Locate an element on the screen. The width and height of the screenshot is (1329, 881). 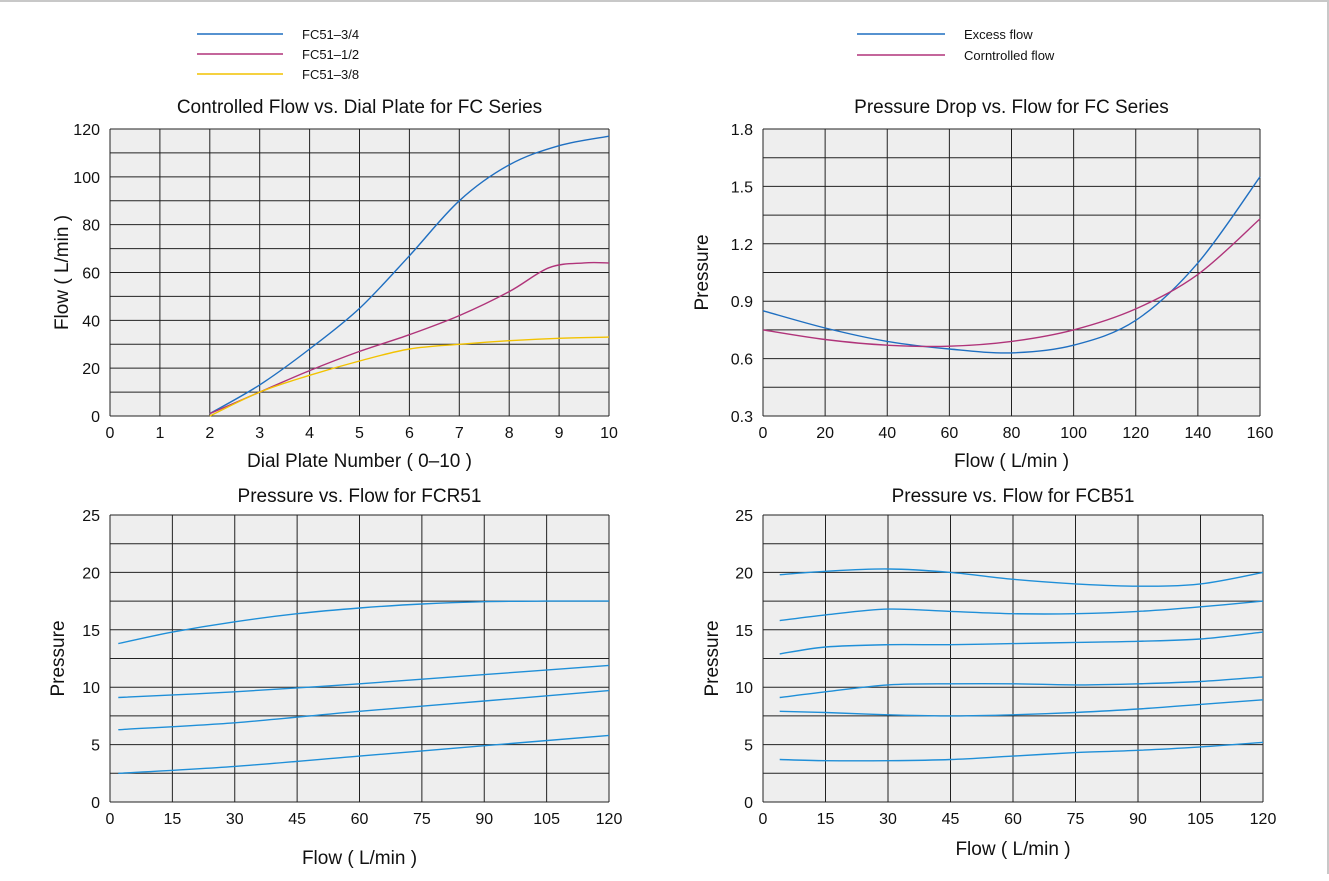
x-tick-label: 2 is located at coordinates (209, 433).